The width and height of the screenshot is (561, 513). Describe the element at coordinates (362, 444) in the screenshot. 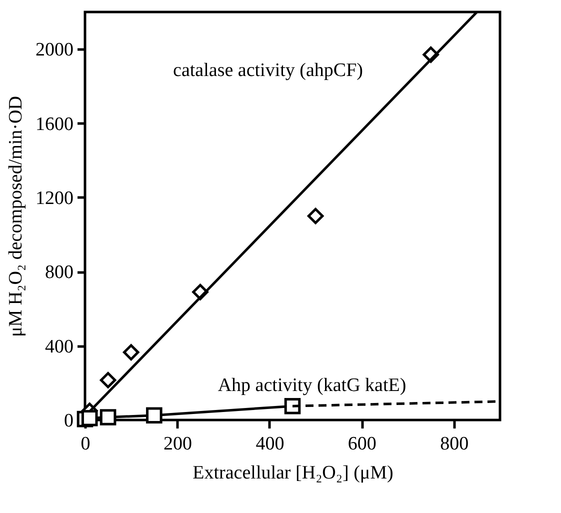

I see `x-tick-label: 600` at that location.